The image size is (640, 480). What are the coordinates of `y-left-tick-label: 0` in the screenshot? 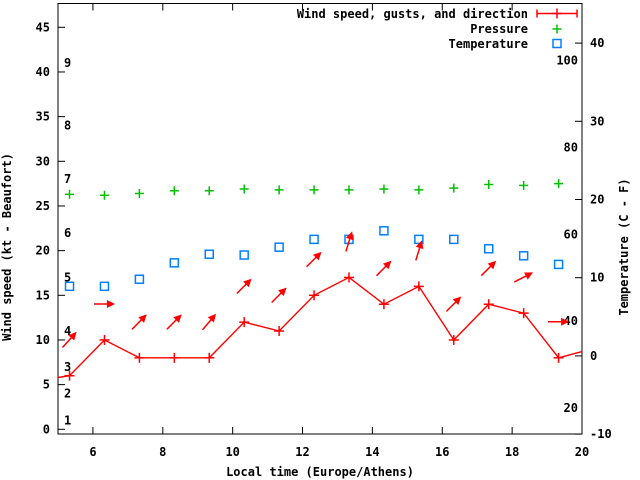 It's located at (46, 429).